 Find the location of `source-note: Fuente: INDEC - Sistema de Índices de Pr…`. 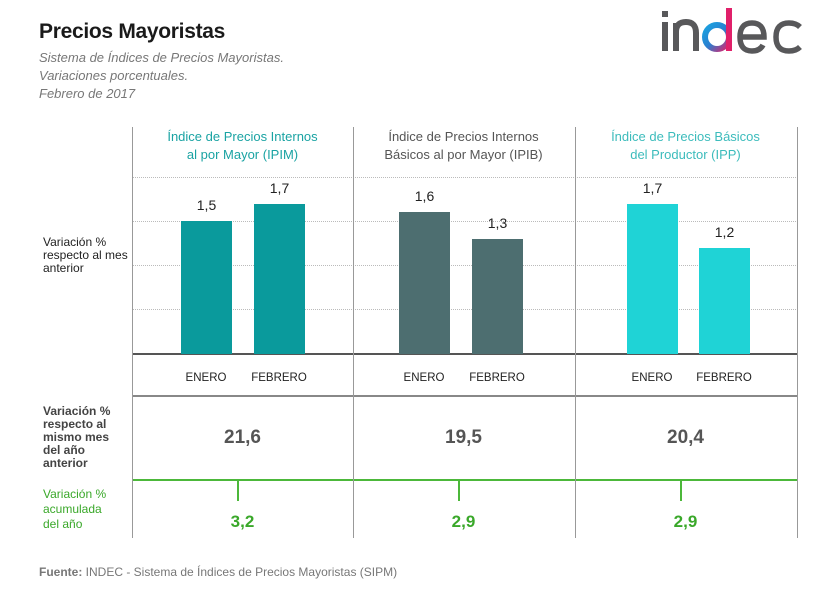

source-note: Fuente: INDEC - Sistema de Índices de Pr… is located at coordinates (218, 572).